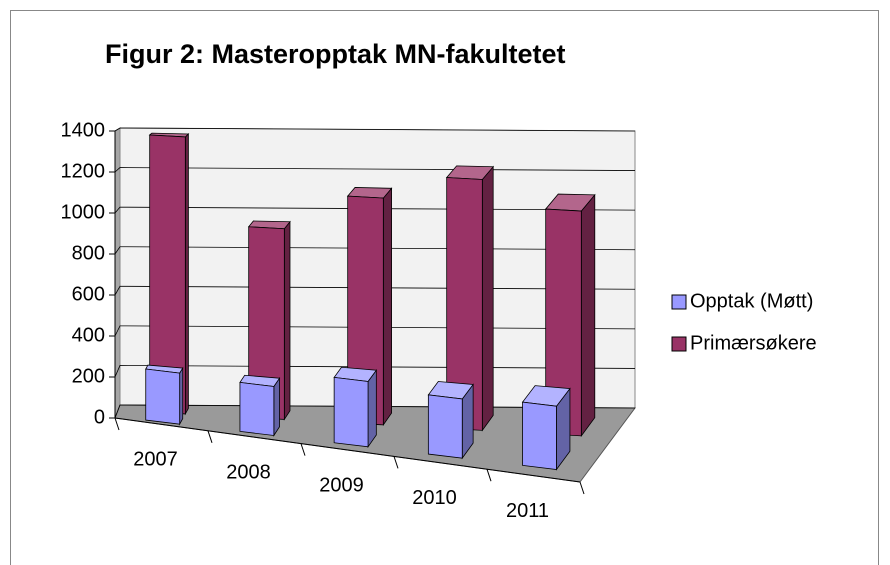 Image resolution: width=890 pixels, height=565 pixels. Describe the element at coordinates (751, 301) in the screenshot. I see `legend-label: Opptak (Møtt)` at that location.